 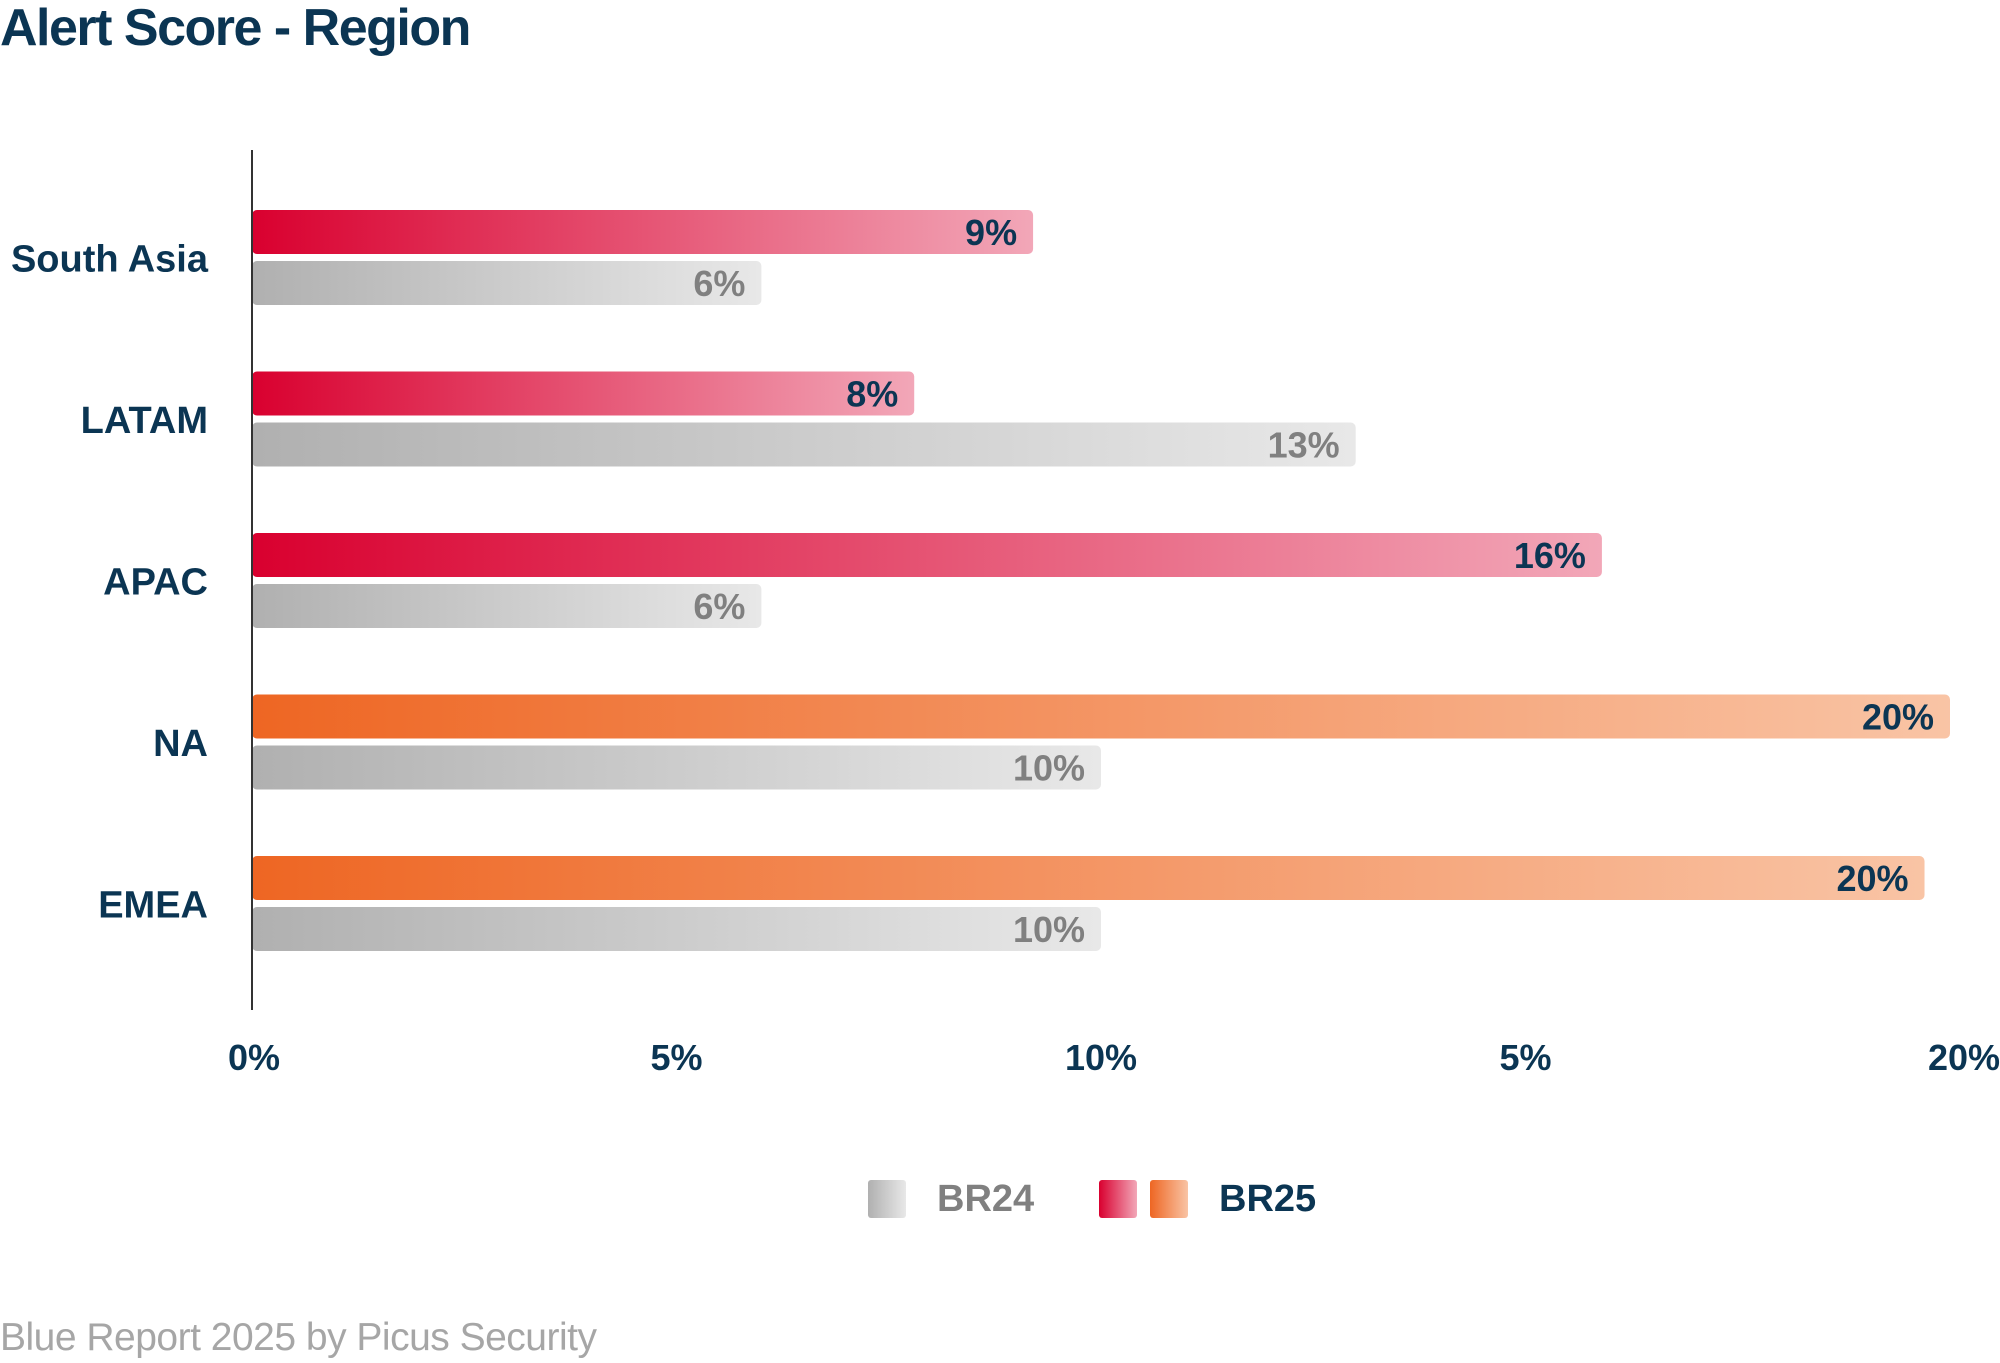 What do you see at coordinates (804, 444) in the screenshot?
I see `bar-br24-latam` at bounding box center [804, 444].